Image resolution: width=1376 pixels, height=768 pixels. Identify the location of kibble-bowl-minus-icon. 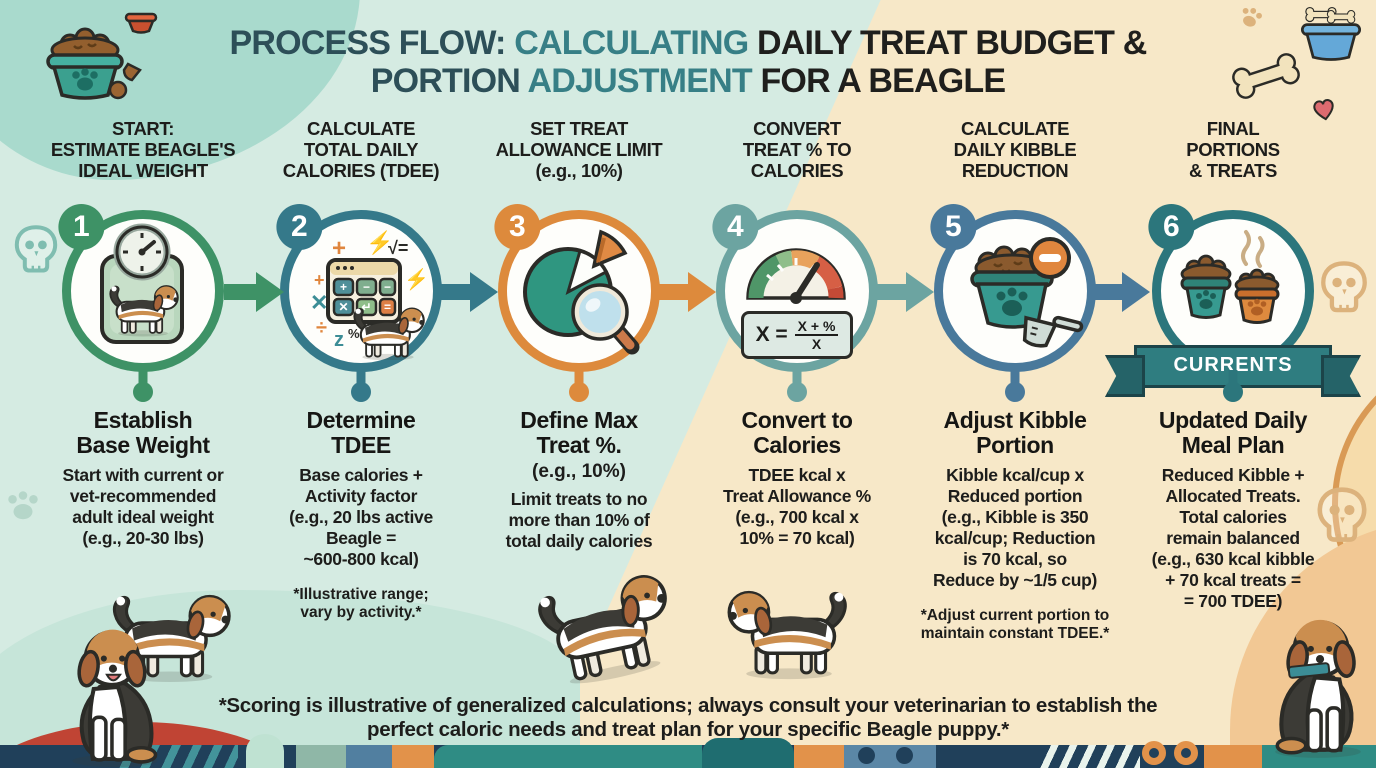
(1027, 292).